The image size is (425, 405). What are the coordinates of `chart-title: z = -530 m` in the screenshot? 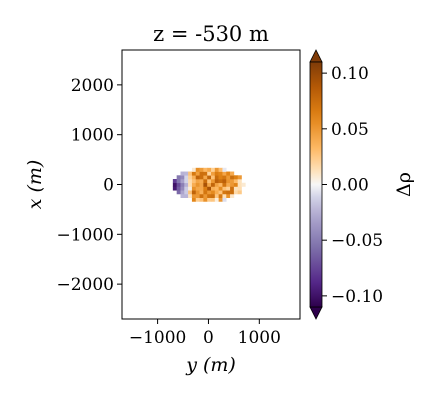 It's located at (211, 34).